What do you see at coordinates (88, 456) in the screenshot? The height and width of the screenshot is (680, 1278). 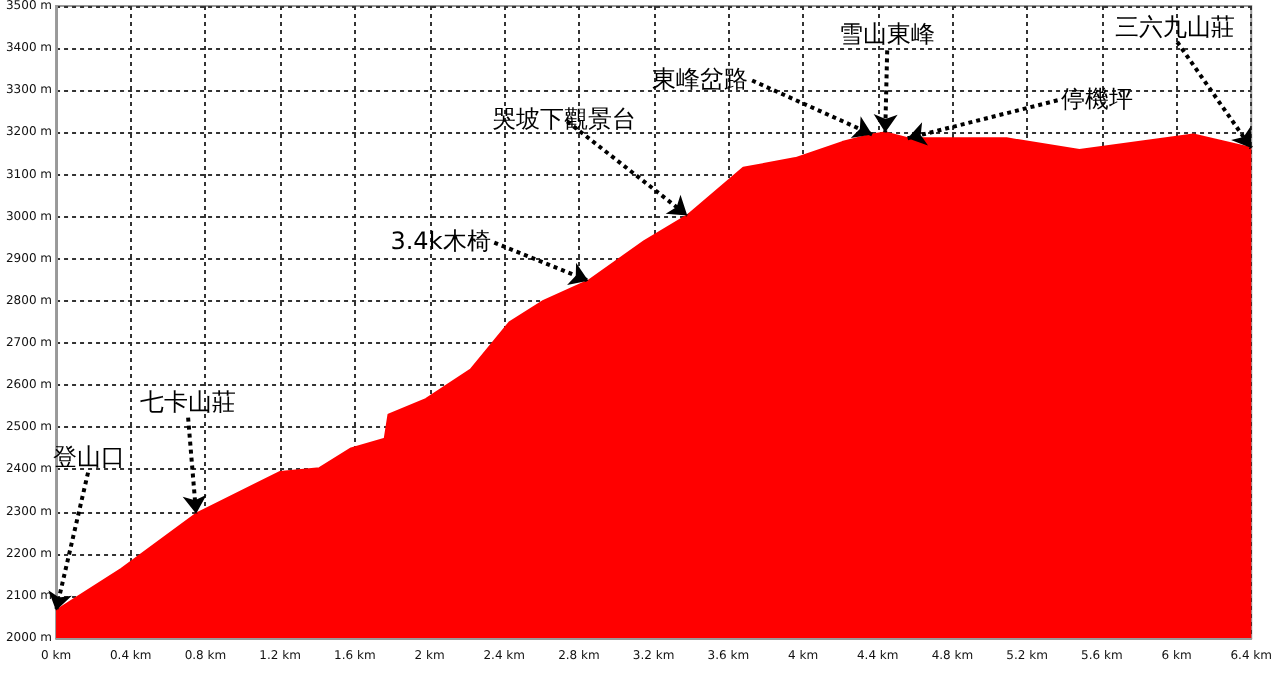 I see `annotation: 登山口` at bounding box center [88, 456].